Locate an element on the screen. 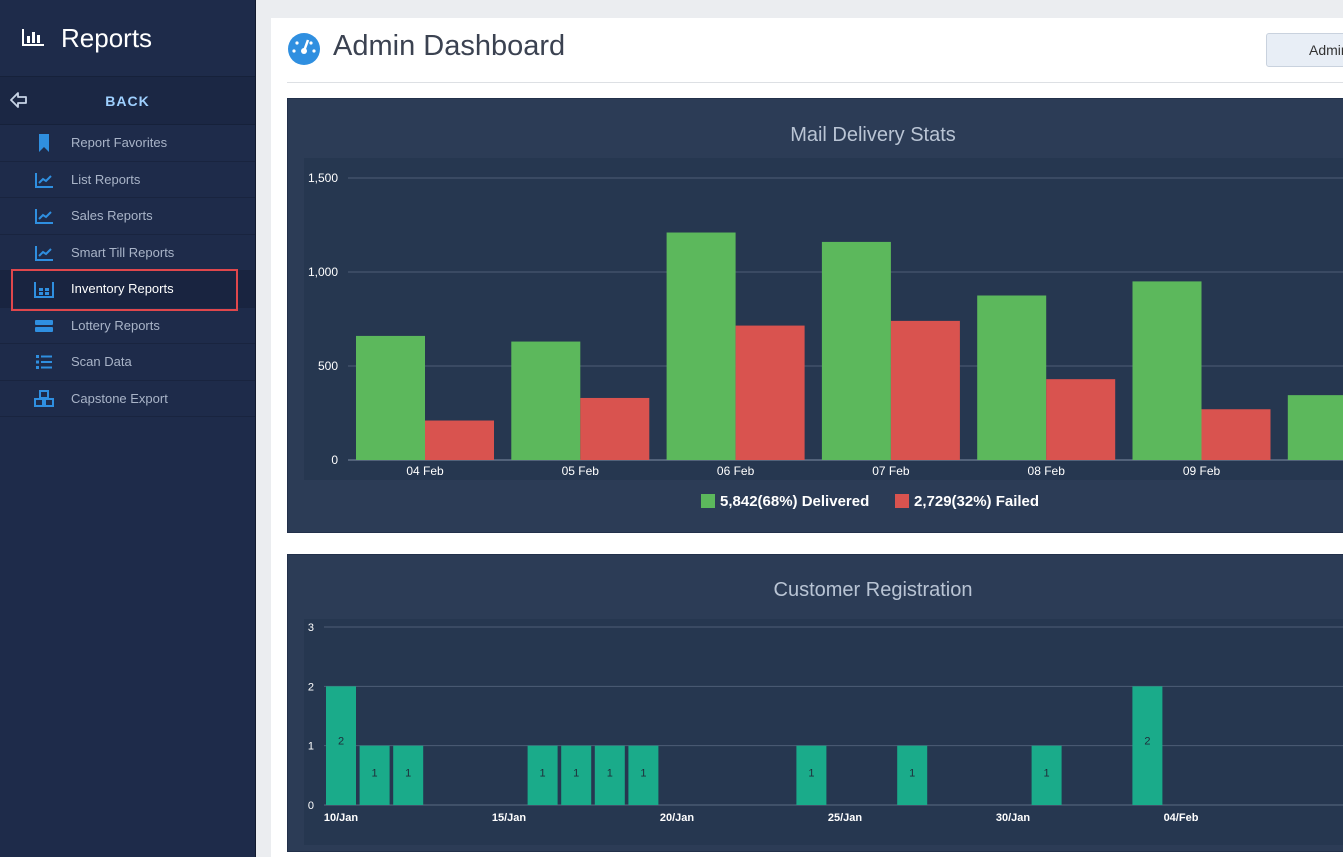  sidebar-item-scan-data: Scan Data is located at coordinates (127, 362).